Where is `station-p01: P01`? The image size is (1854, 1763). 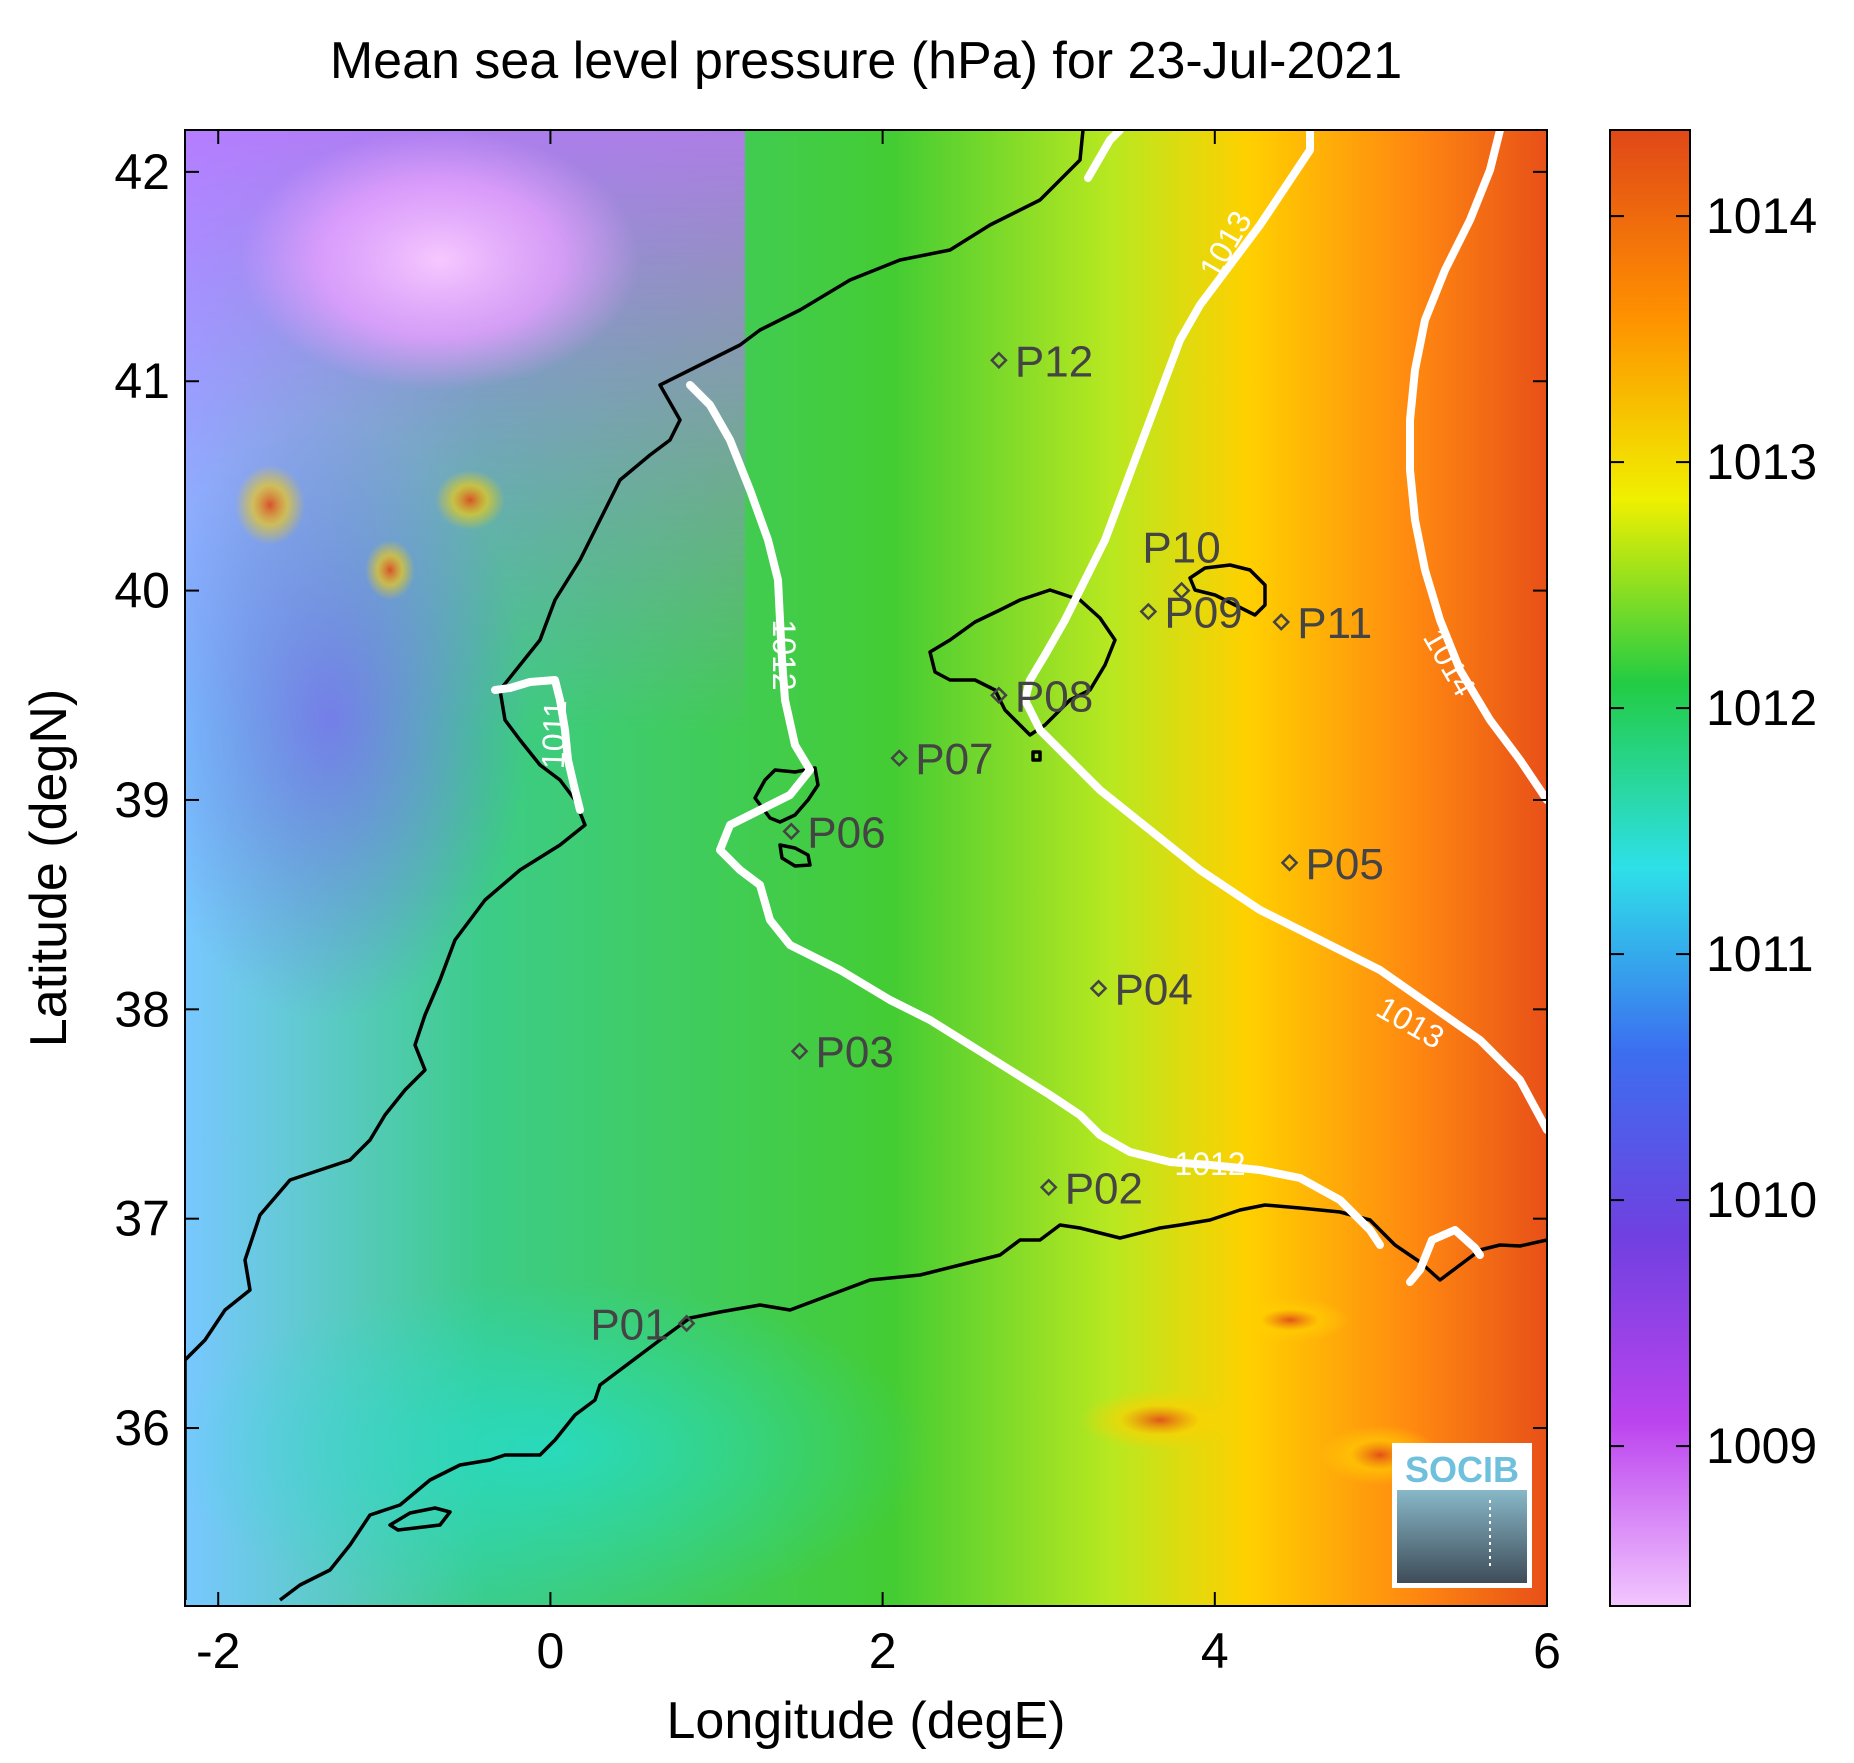 station-p01: P01 is located at coordinates (643, 1324).